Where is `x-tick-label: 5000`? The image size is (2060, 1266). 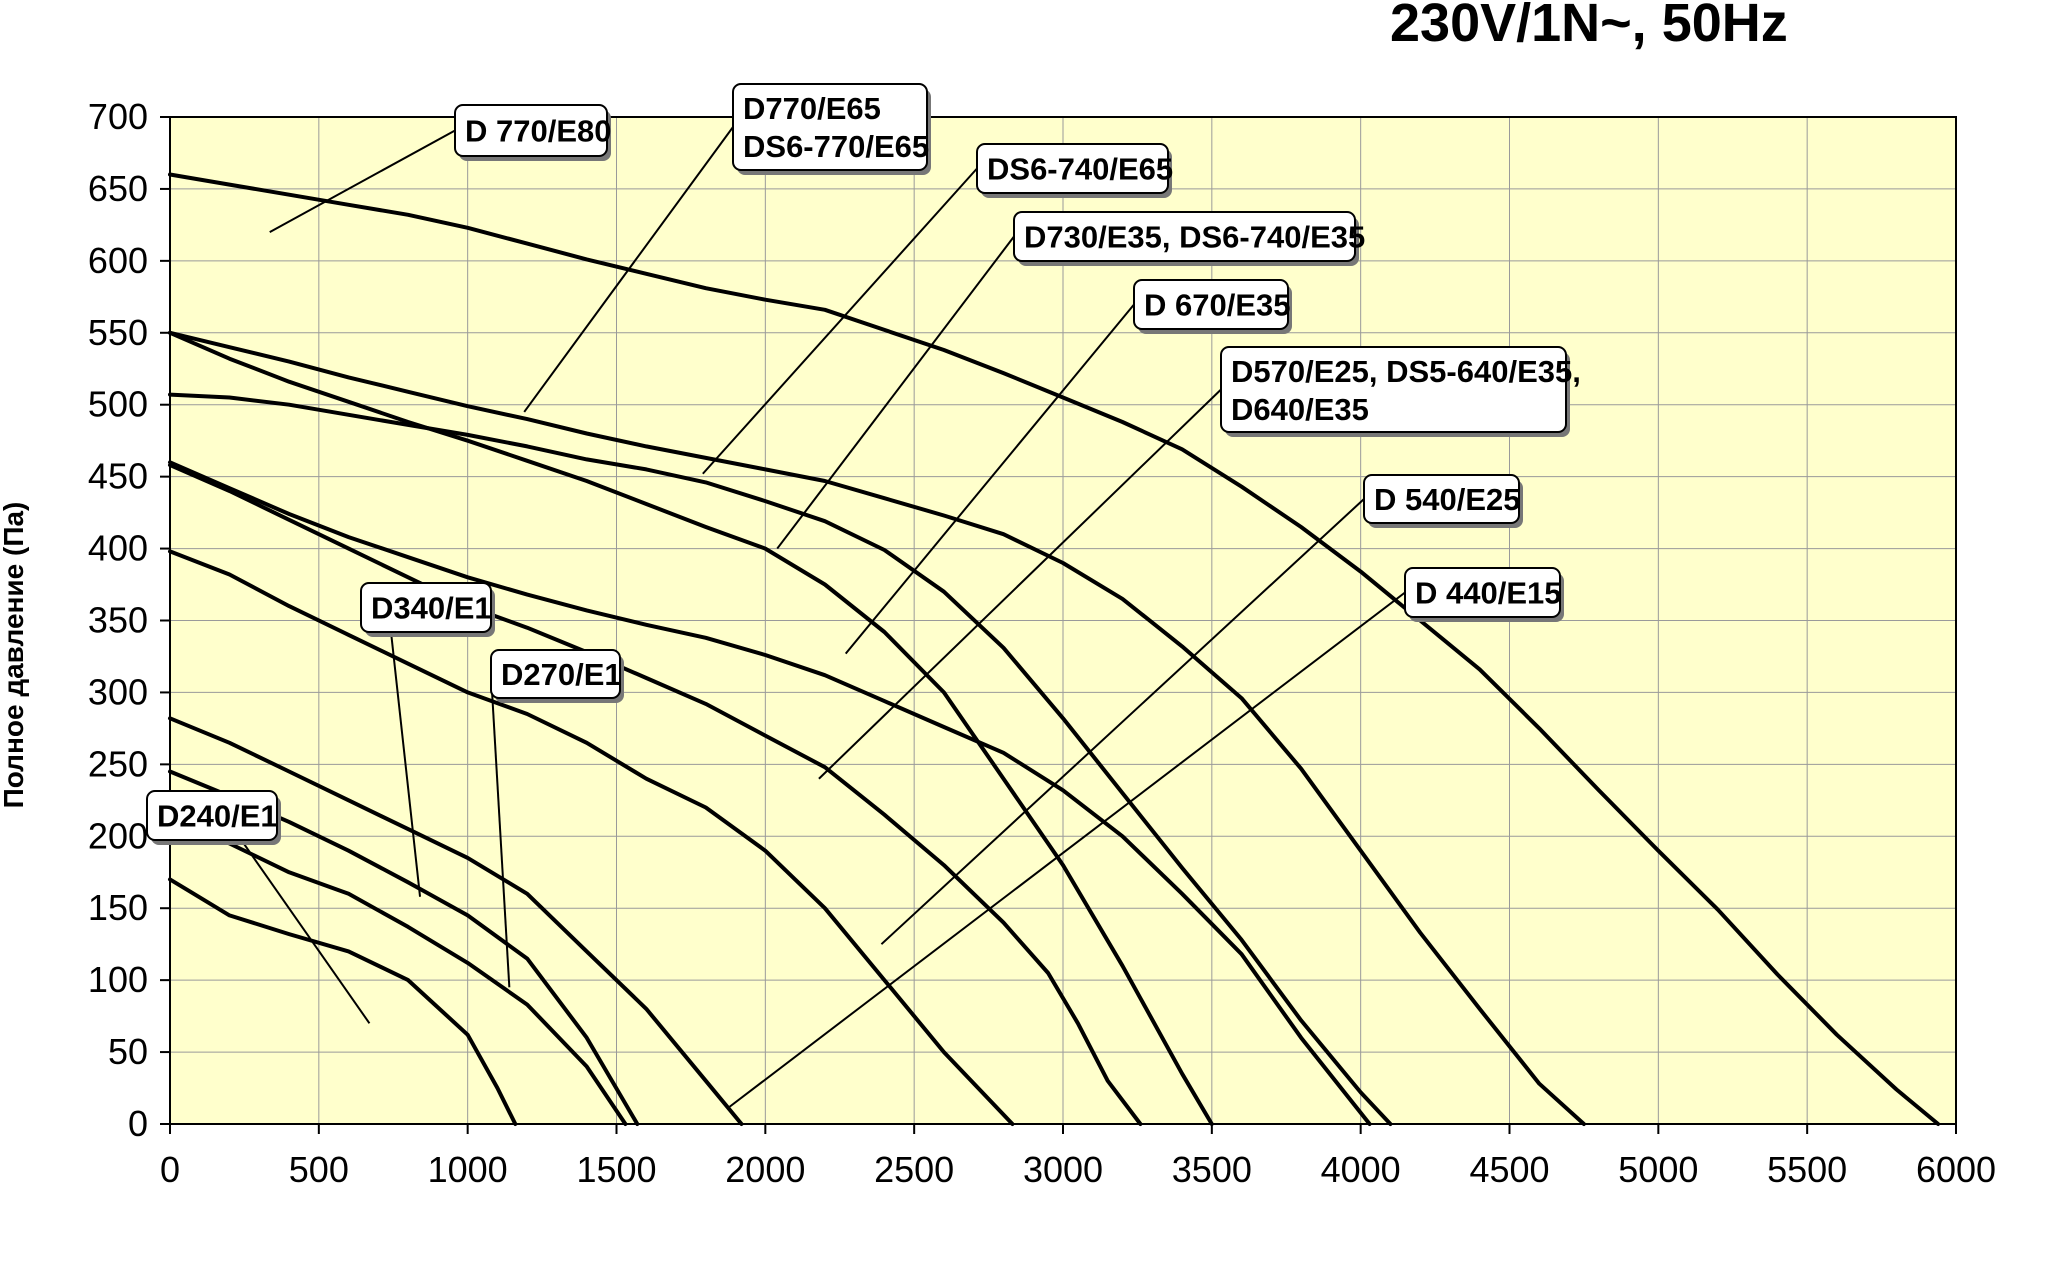
x-tick-label: 5000 is located at coordinates (1658, 1169).